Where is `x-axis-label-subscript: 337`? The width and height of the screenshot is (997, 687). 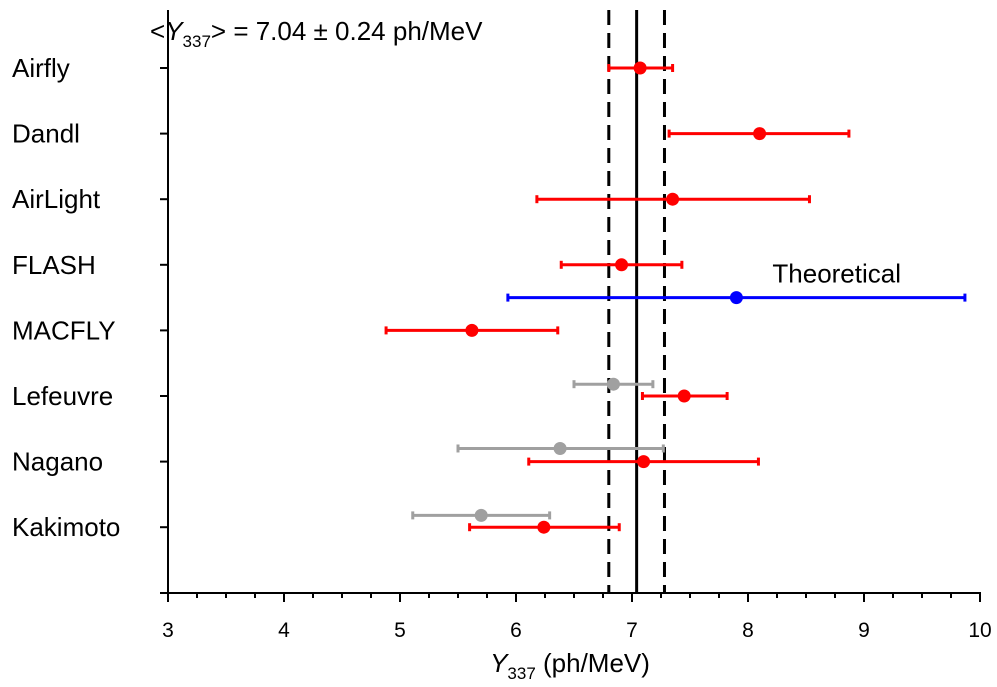 x-axis-label-subscript: 337 is located at coordinates (521, 673).